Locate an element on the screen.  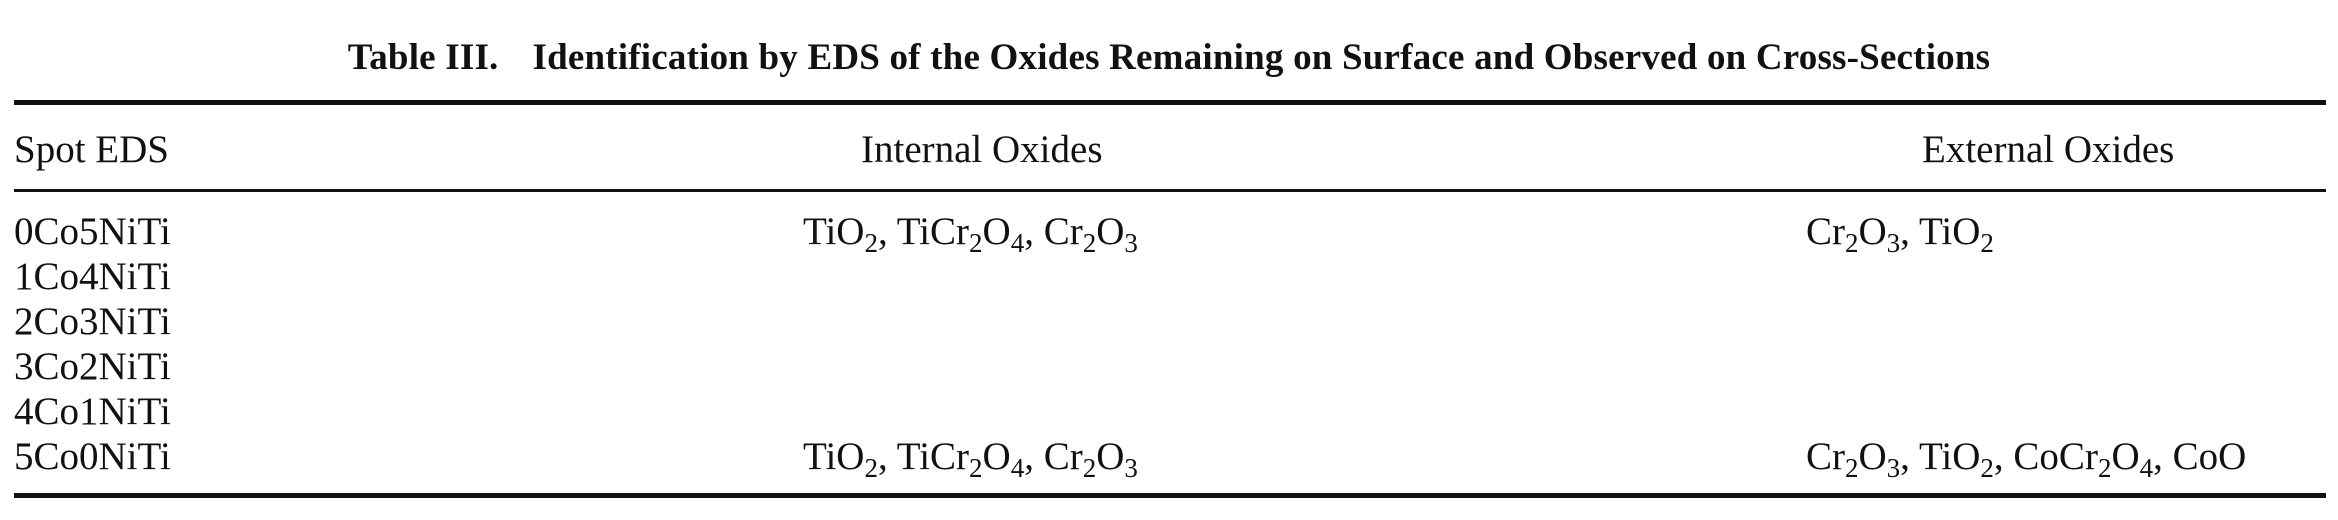
cell-external-oxides: Cr2O3, TiO2 is located at coordinates (1900, 234).